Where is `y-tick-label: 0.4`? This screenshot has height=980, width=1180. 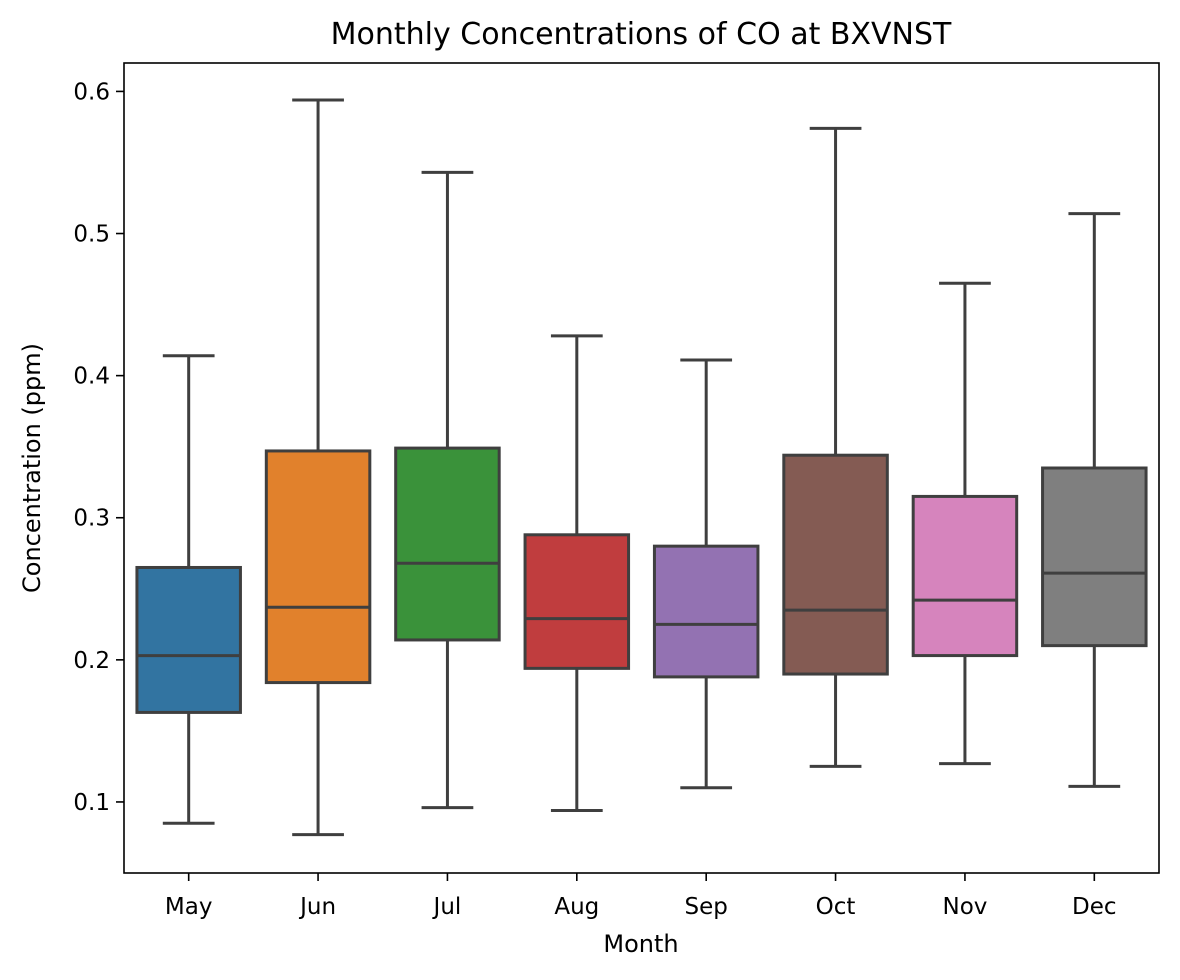 y-tick-label: 0.4 is located at coordinates (91, 377).